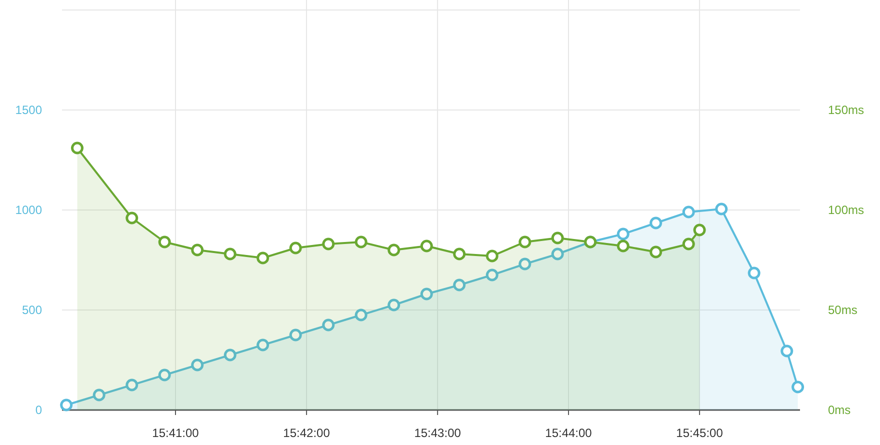 The height and width of the screenshot is (445, 880). Describe the element at coordinates (28, 110) in the screenshot. I see `y-tick-label: 1500` at that location.